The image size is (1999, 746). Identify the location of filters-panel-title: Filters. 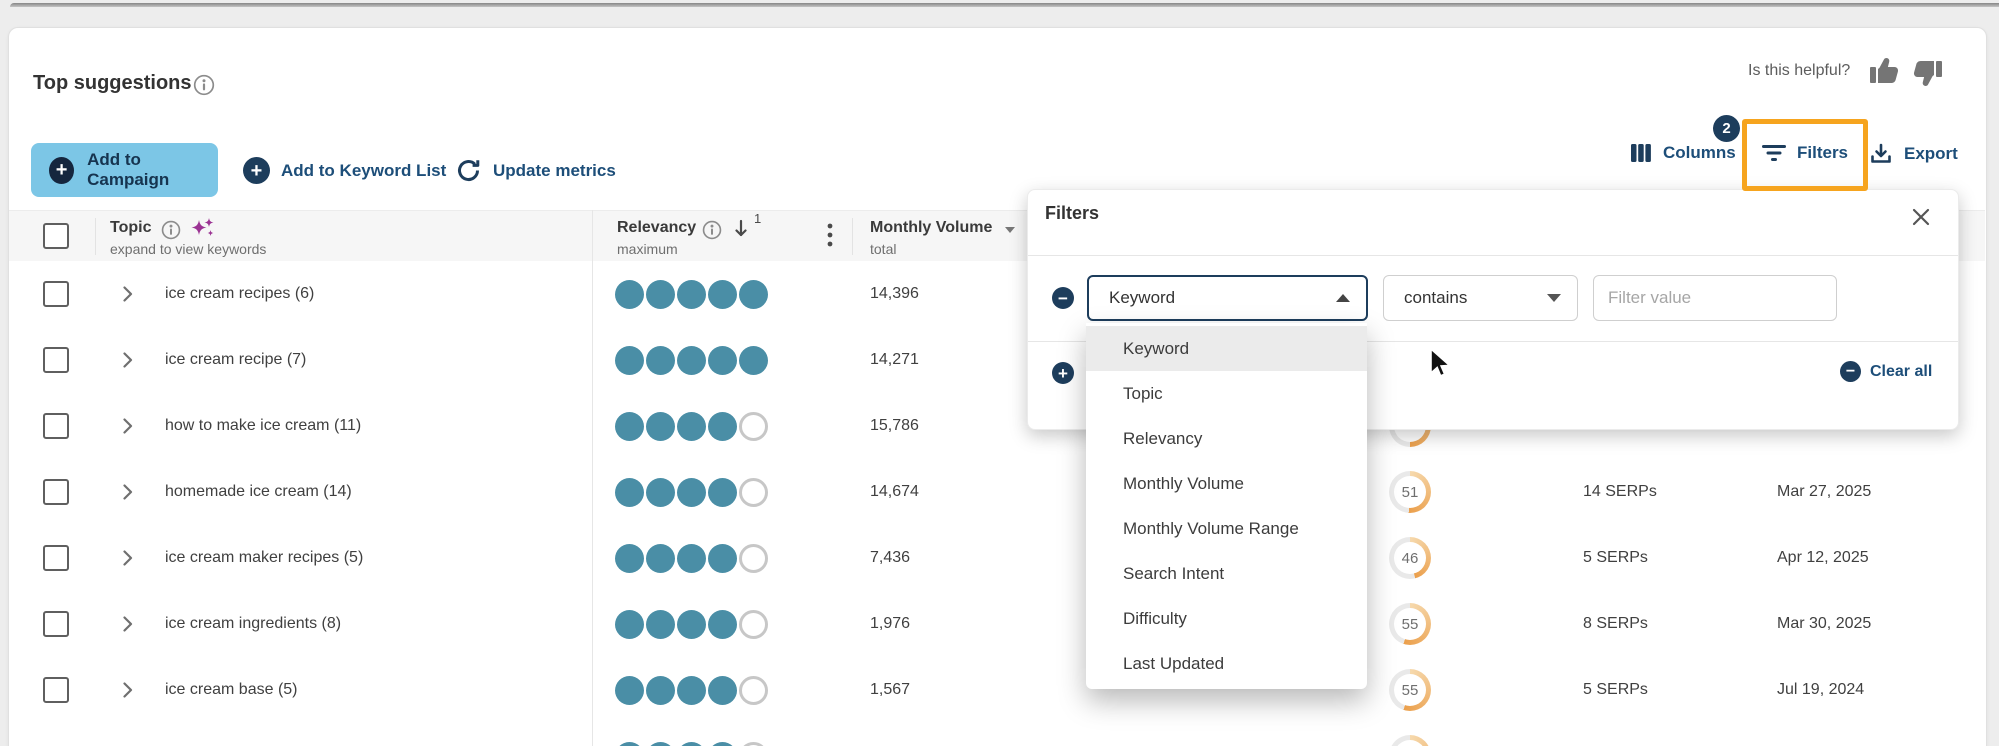
(1072, 213).